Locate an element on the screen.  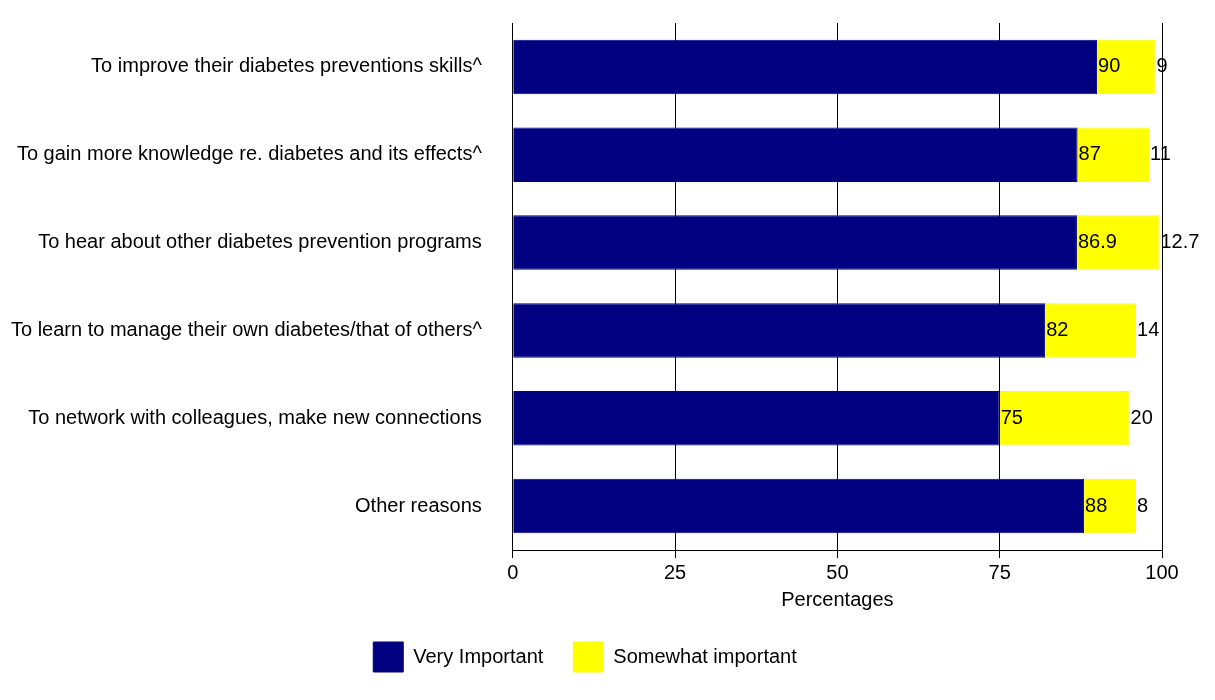
x-axis-title: Percentages is located at coordinates (837, 598).